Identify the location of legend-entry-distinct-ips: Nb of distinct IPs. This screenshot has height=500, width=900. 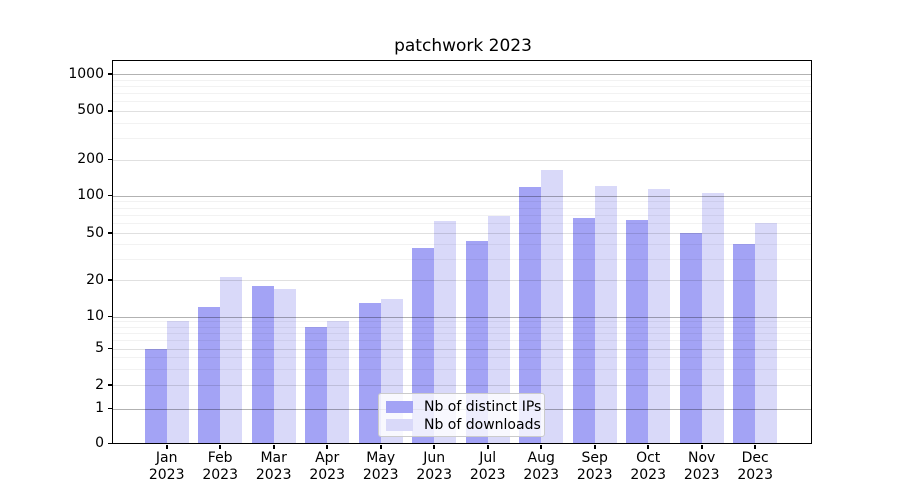
(465, 407).